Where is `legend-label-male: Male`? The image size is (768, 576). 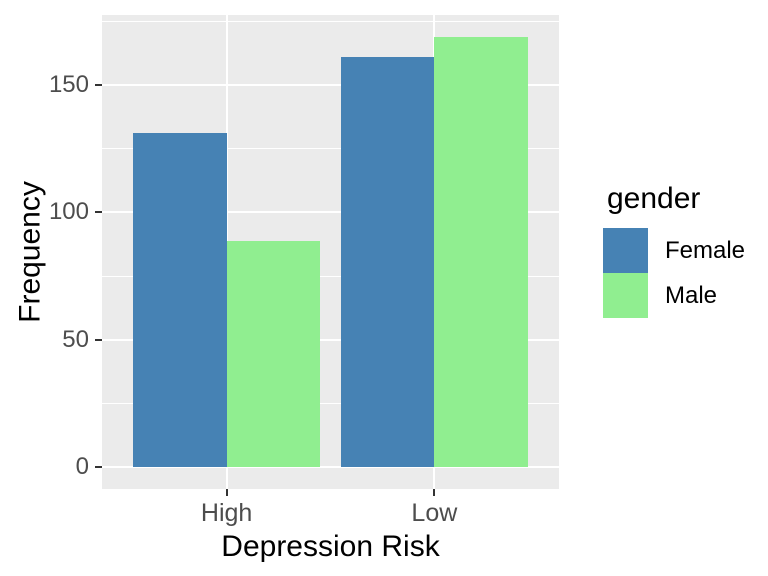
legend-label-male: Male is located at coordinates (691, 295).